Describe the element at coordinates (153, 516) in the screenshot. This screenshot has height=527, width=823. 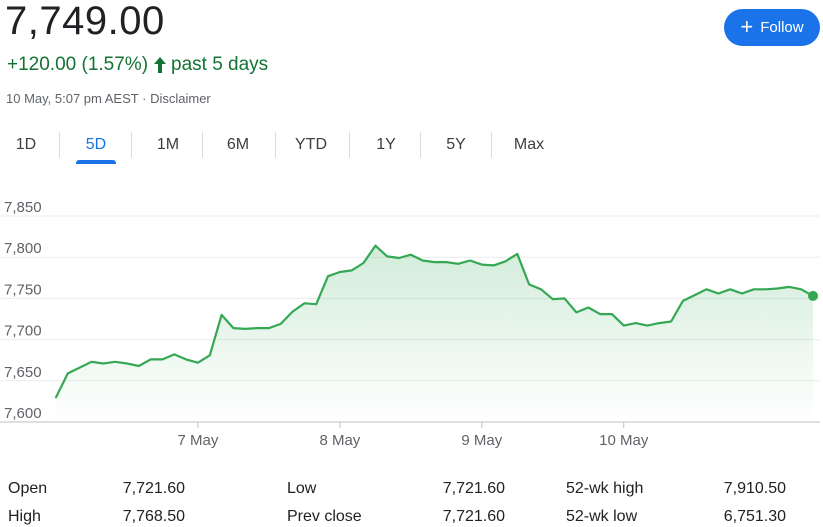
I see `stat-value-high: 7,768.50` at that location.